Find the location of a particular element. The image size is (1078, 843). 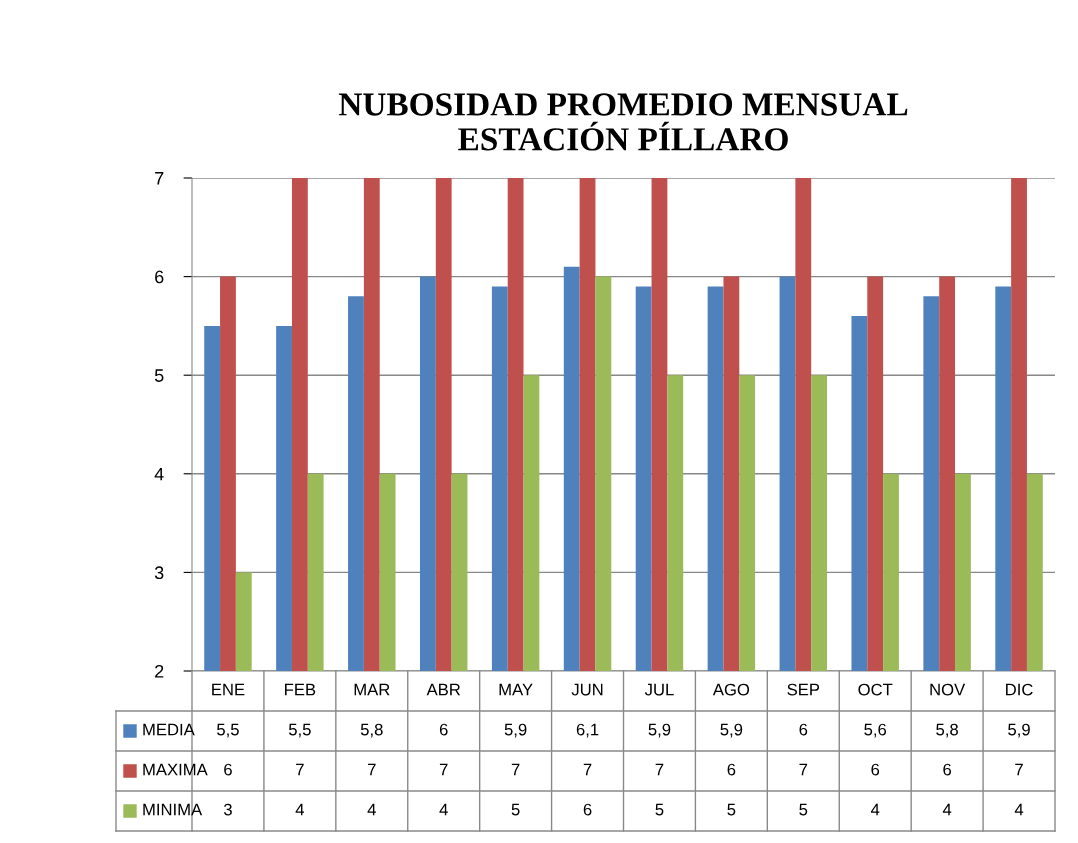

x-tick-label: FEB is located at coordinates (300, 689).